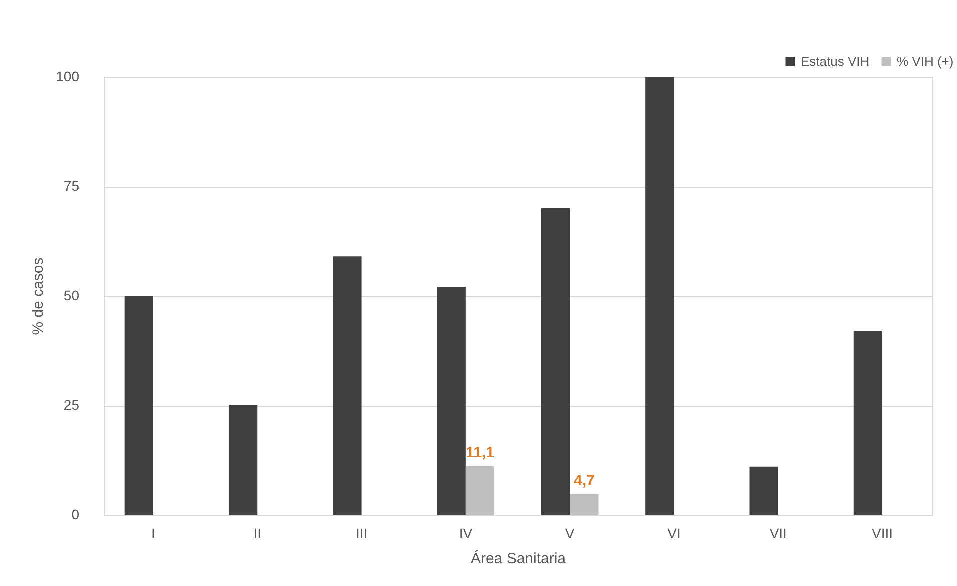  I want to click on x-tick-label: II, so click(258, 534).